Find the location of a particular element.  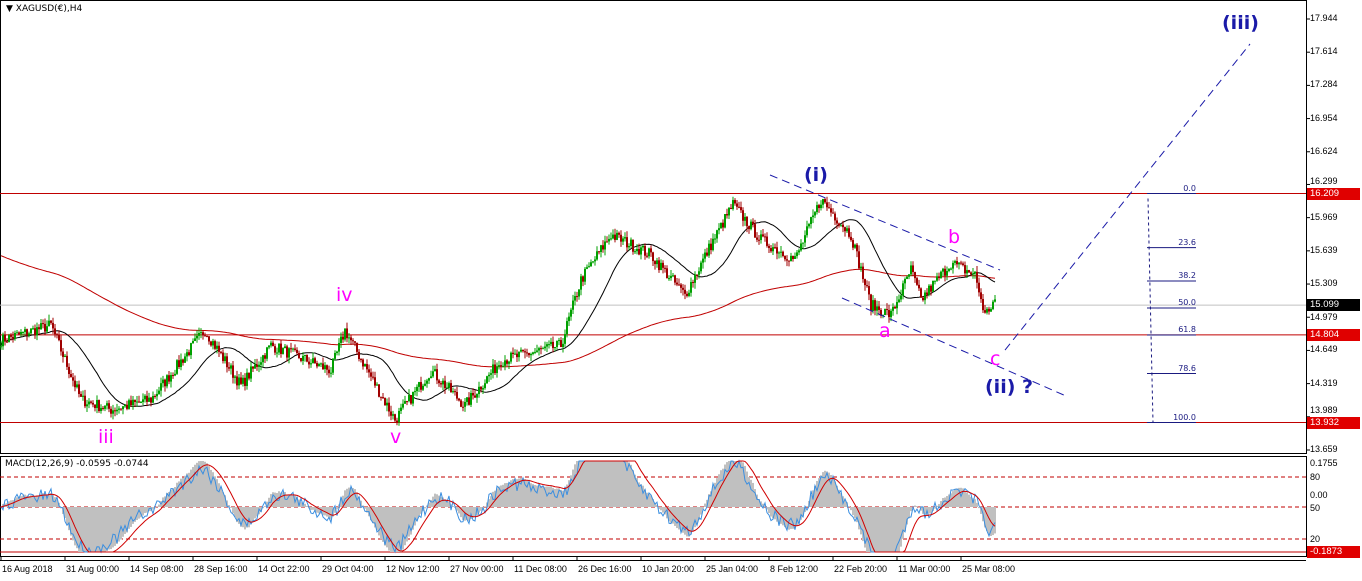

time-tick-label: 28 Sep 16:00 is located at coordinates (221, 569).